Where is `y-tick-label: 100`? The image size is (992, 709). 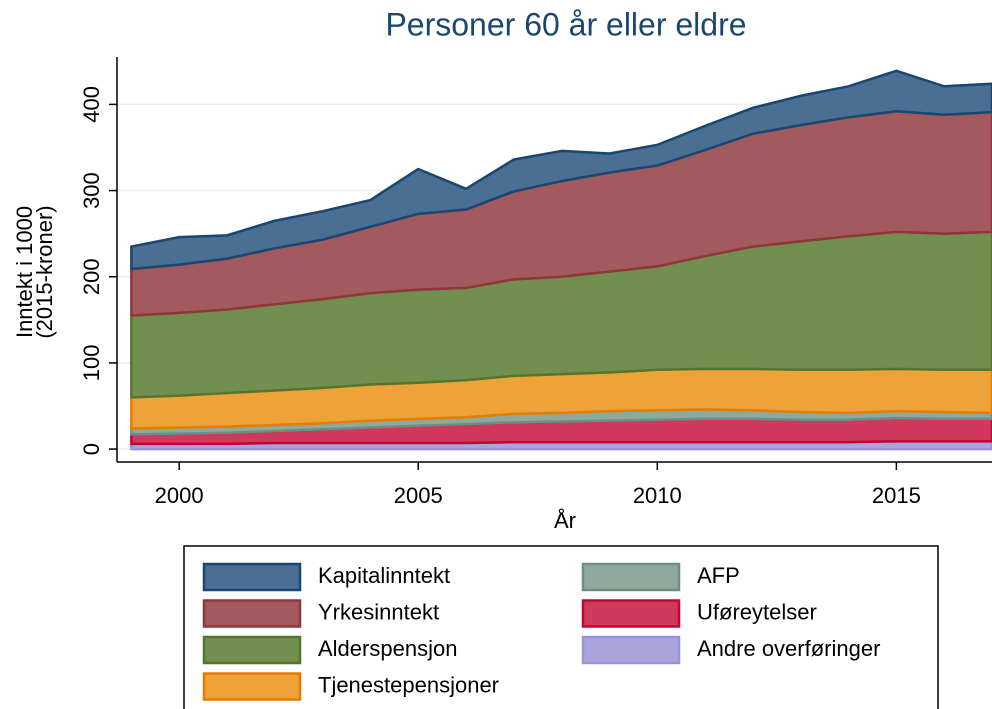
y-tick-label: 100 is located at coordinates (91, 363).